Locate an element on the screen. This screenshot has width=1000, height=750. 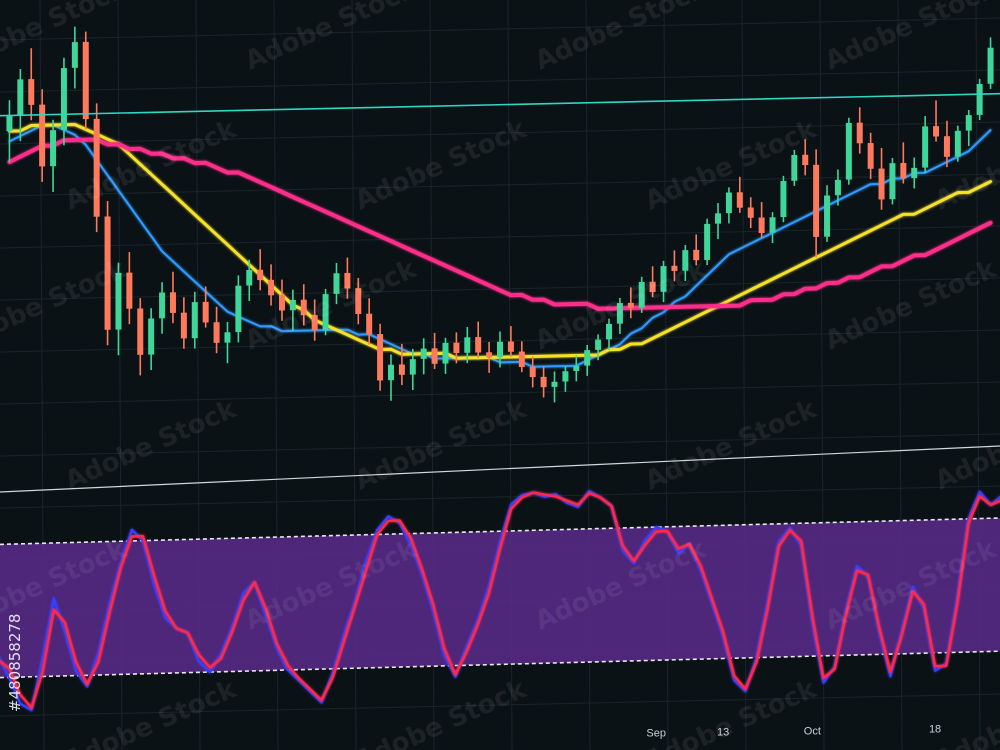
x-axis-ticks: Sep 13 Oct 18 is located at coordinates (793, 732).